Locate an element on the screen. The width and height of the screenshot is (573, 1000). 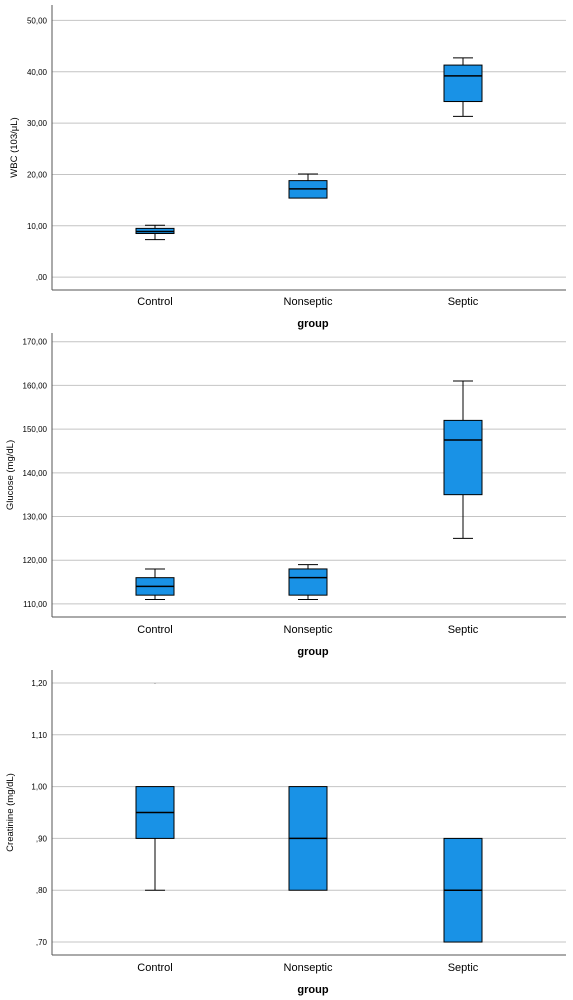
y-tick-label: 1,00 is located at coordinates (39, 787).